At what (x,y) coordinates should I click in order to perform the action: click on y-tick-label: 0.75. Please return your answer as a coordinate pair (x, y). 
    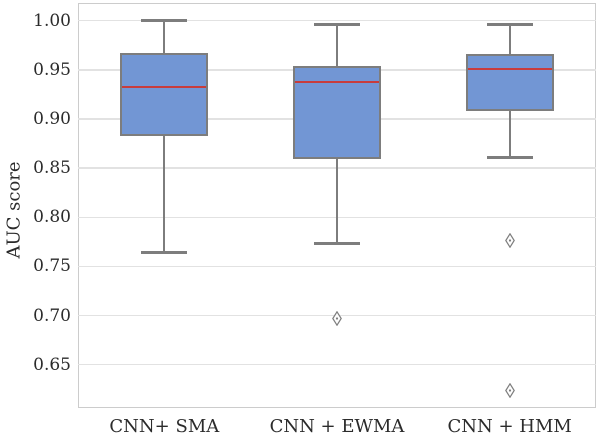
    Looking at the image, I should click on (52, 266).